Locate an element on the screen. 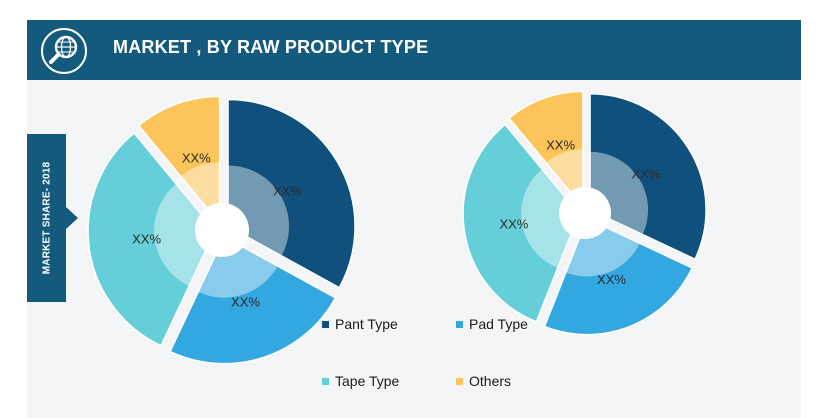  legend-swatch-others is located at coordinates (459, 381).